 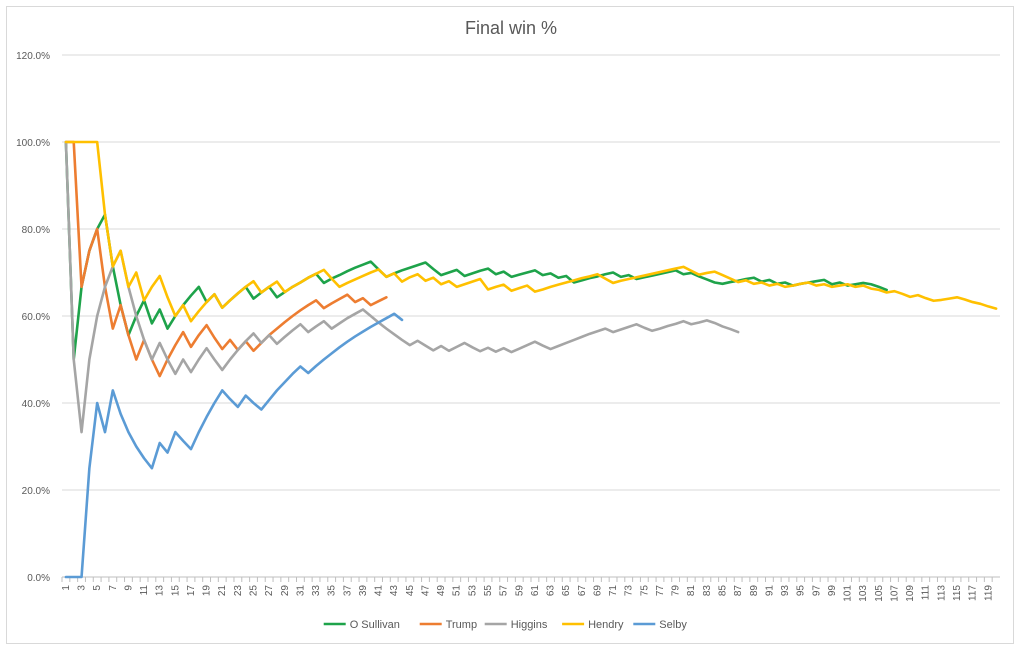 I want to click on x-tick-label: 97, so click(x=816, y=591).